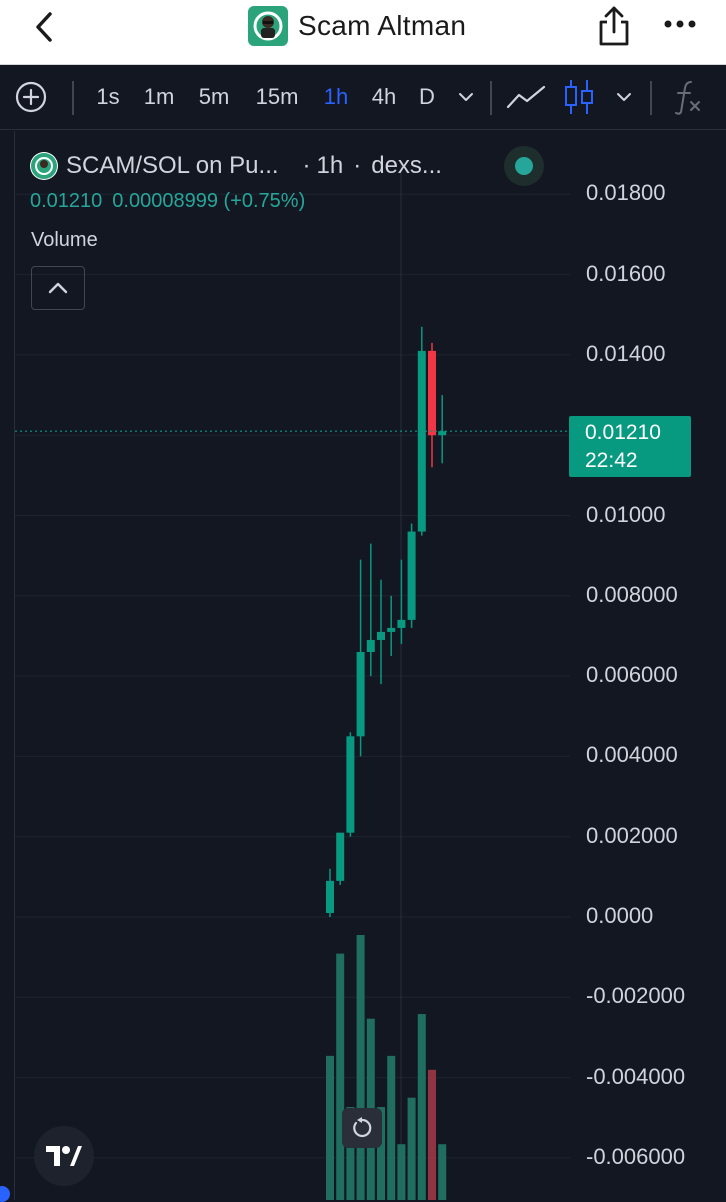  I want to click on add-symbol-button, so click(31, 97).